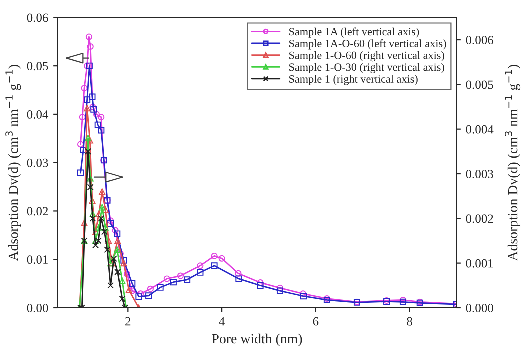 This screenshot has height=354, width=525. Describe the element at coordinates (367, 56) in the screenshot. I see `legend-label: Sample 1-O-60 (right vertical axis)` at that location.